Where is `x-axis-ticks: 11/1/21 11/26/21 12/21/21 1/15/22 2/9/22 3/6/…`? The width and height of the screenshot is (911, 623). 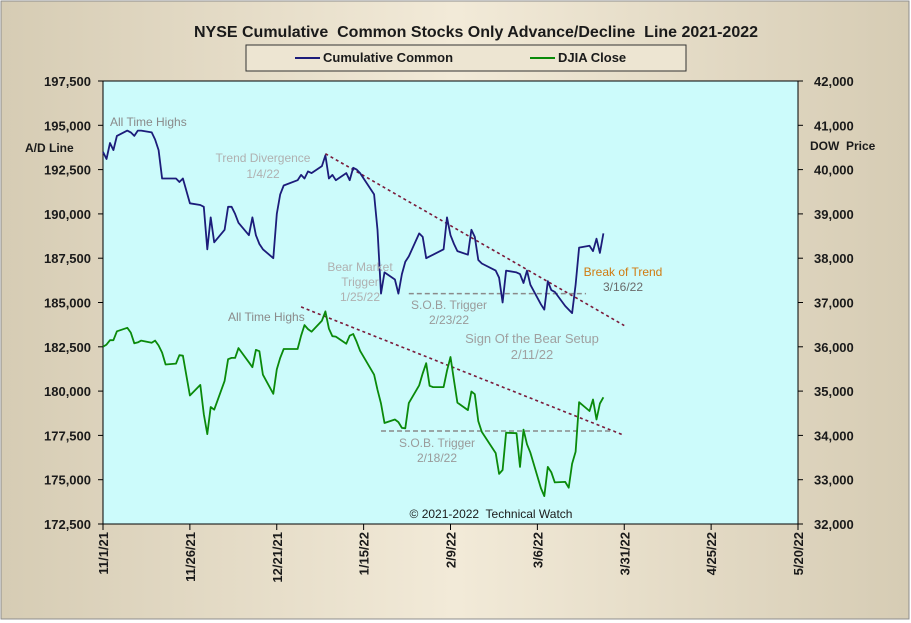 x-axis-ticks: 11/1/21 11/26/21 12/21/21 1/15/22 2/9/22 3/6/… is located at coordinates (451, 553).